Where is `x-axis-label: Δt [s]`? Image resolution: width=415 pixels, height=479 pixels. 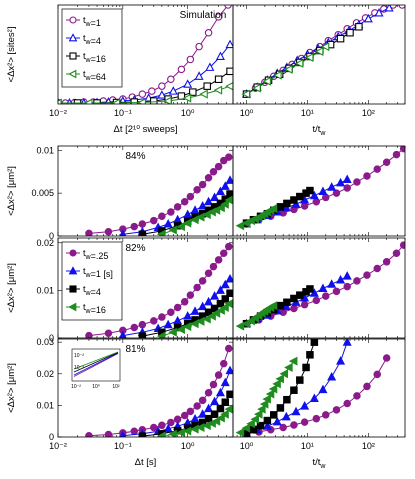
x-axis-label: Δt [s] is located at coordinates (146, 462).